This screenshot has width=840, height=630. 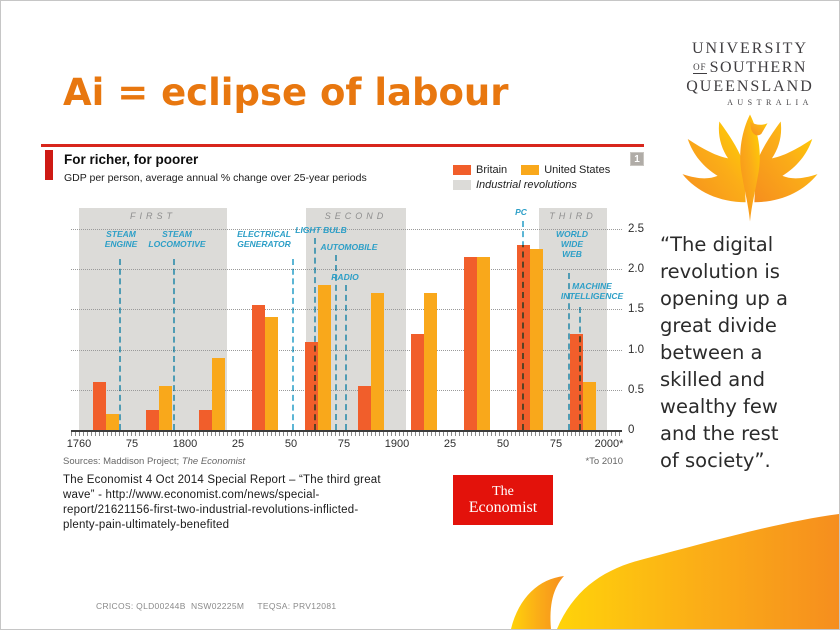 I want to click on x-tick-label: 1760, so click(x=79, y=444).